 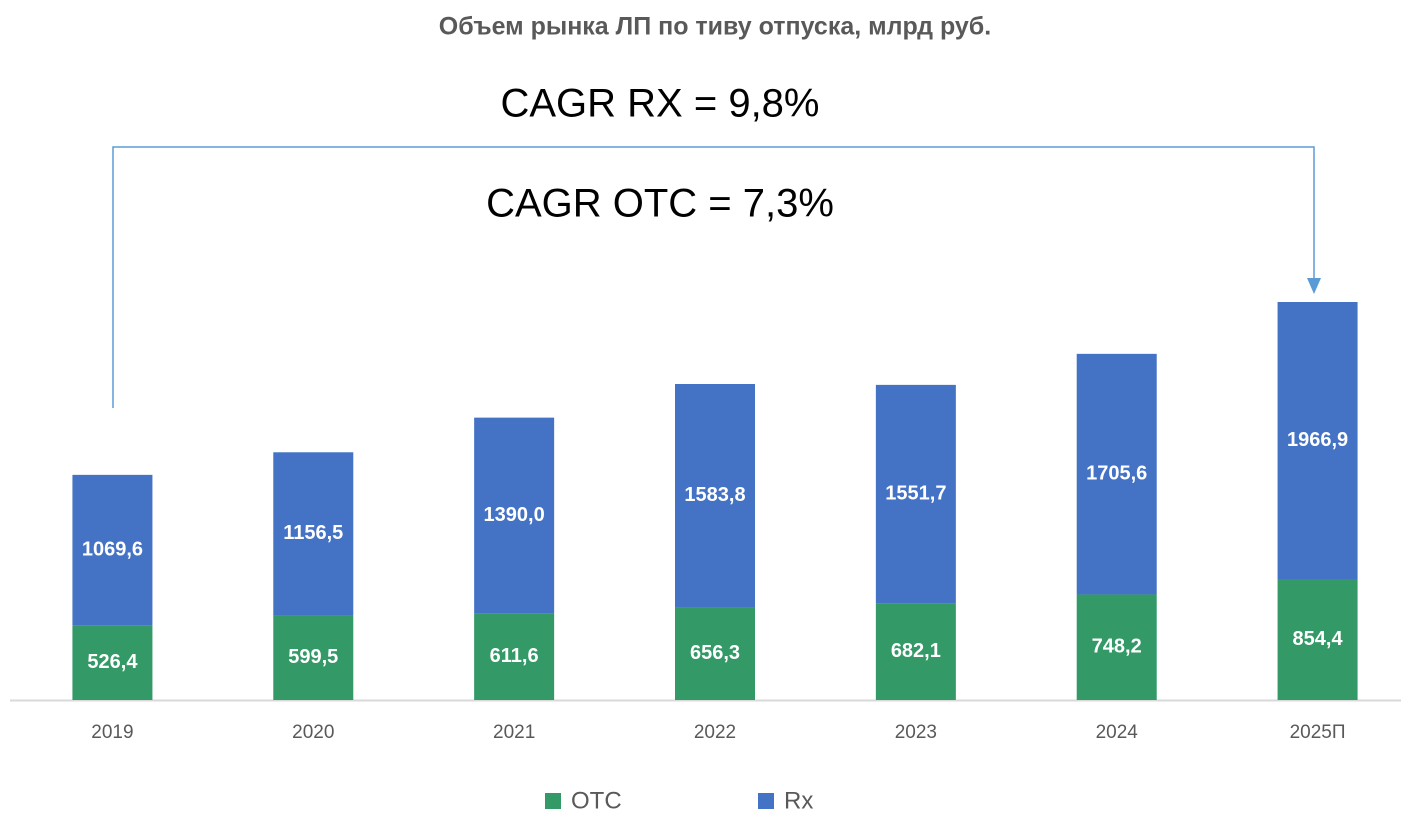 What do you see at coordinates (112, 732) in the screenshot?
I see `x-tick-label: 2019` at bounding box center [112, 732].